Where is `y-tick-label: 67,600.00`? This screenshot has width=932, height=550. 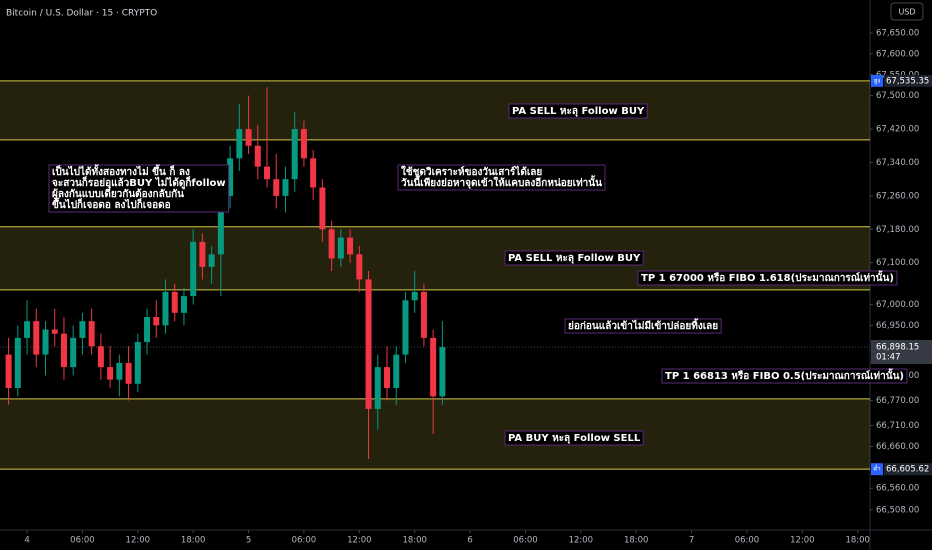 y-tick-label: 67,600.00 is located at coordinates (897, 54).